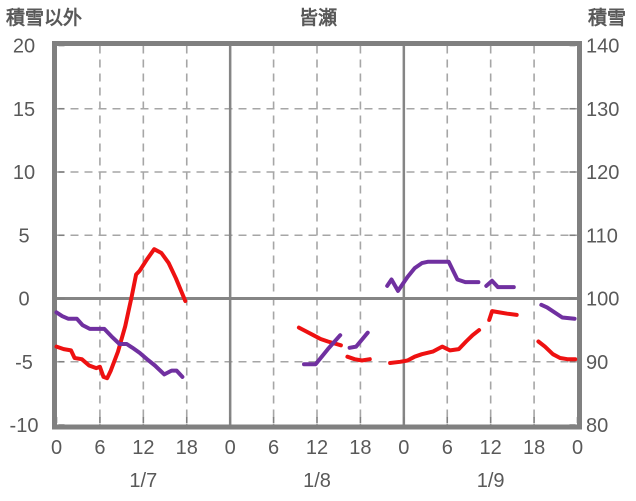  What do you see at coordinates (597, 426) in the screenshot?
I see `right-axis-tick-label: 80` at bounding box center [597, 426].